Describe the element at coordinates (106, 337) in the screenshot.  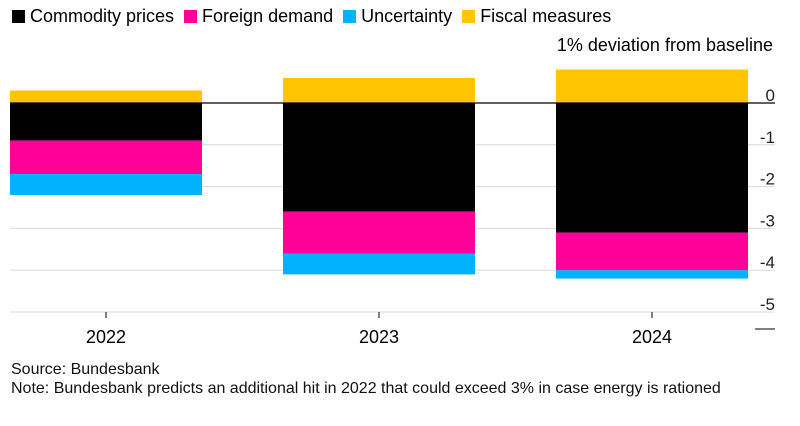
I see `x-tick-label: 2022` at that location.